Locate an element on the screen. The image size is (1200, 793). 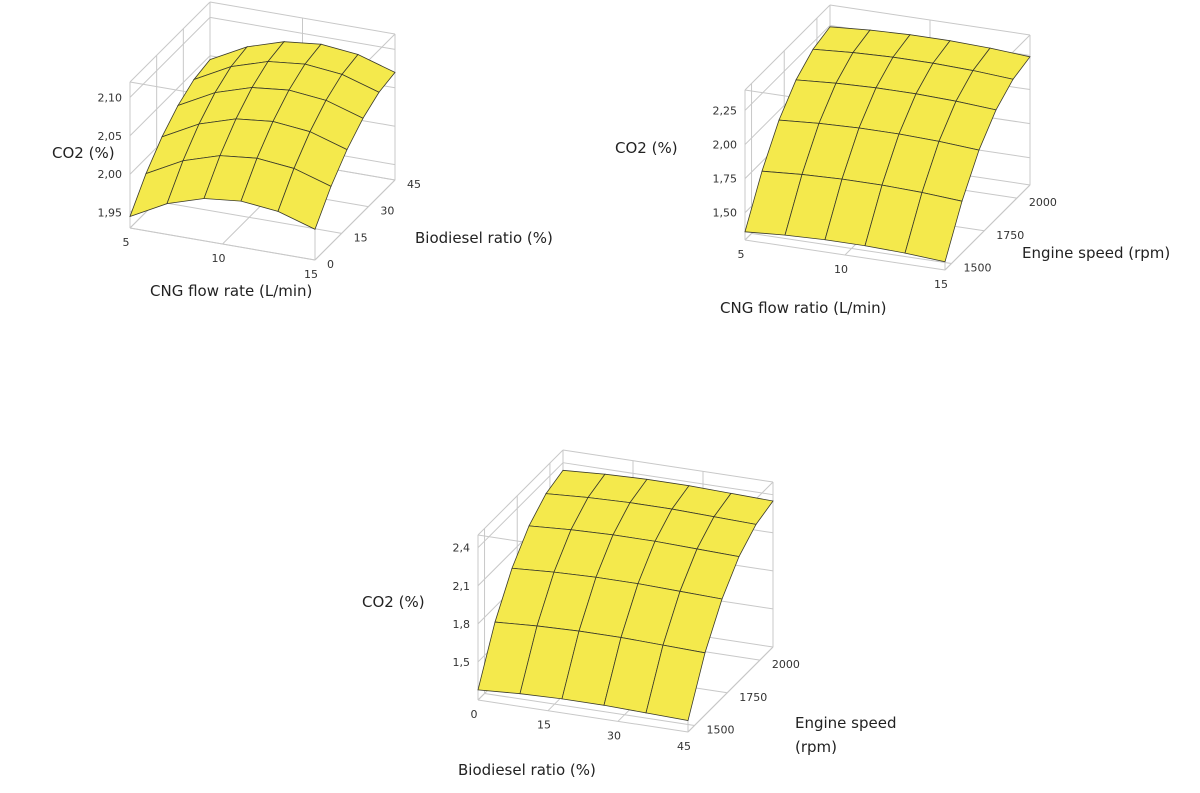
x-axis-label: CNG flow ratio (L/min) is located at coordinates (803, 308).